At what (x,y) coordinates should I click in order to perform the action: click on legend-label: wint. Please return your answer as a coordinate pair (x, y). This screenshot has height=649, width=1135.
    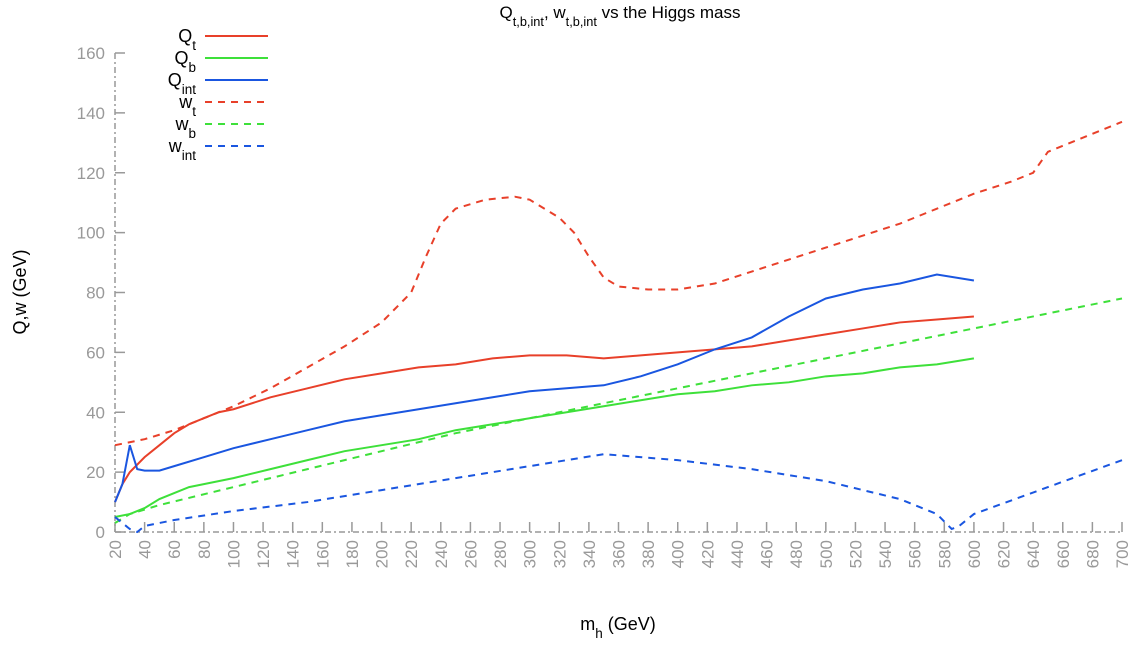
    Looking at the image, I should click on (182, 149).